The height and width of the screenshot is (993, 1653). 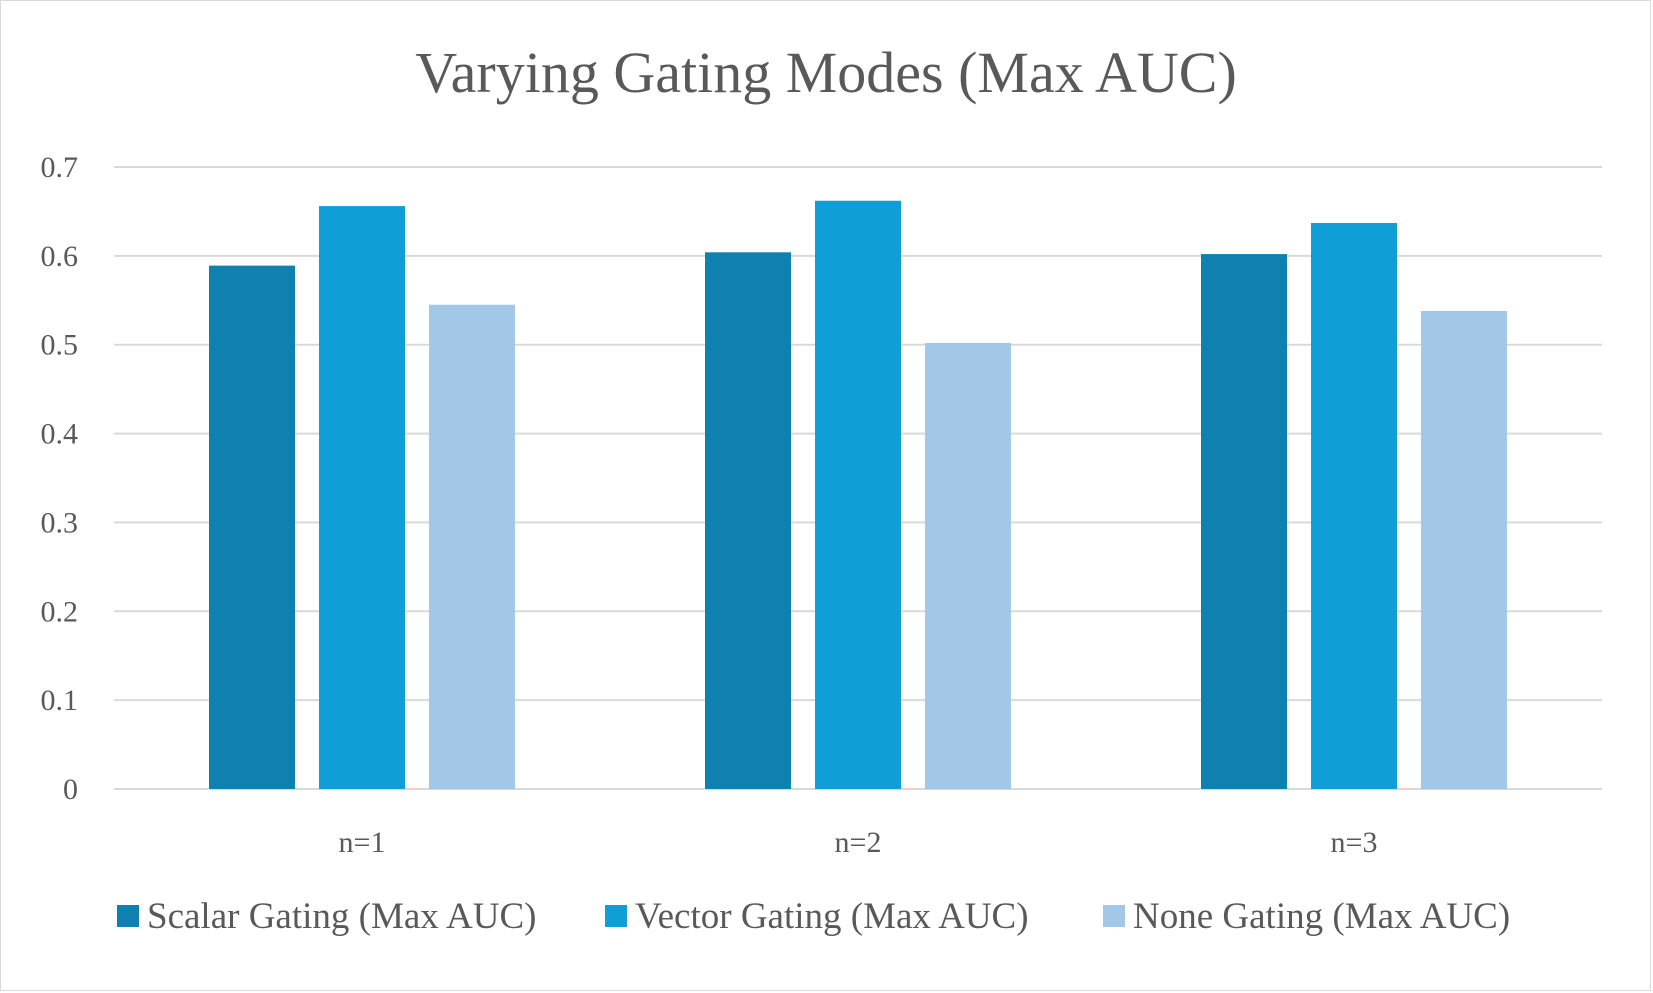 I want to click on bar-scalar-n2, so click(x=748, y=520).